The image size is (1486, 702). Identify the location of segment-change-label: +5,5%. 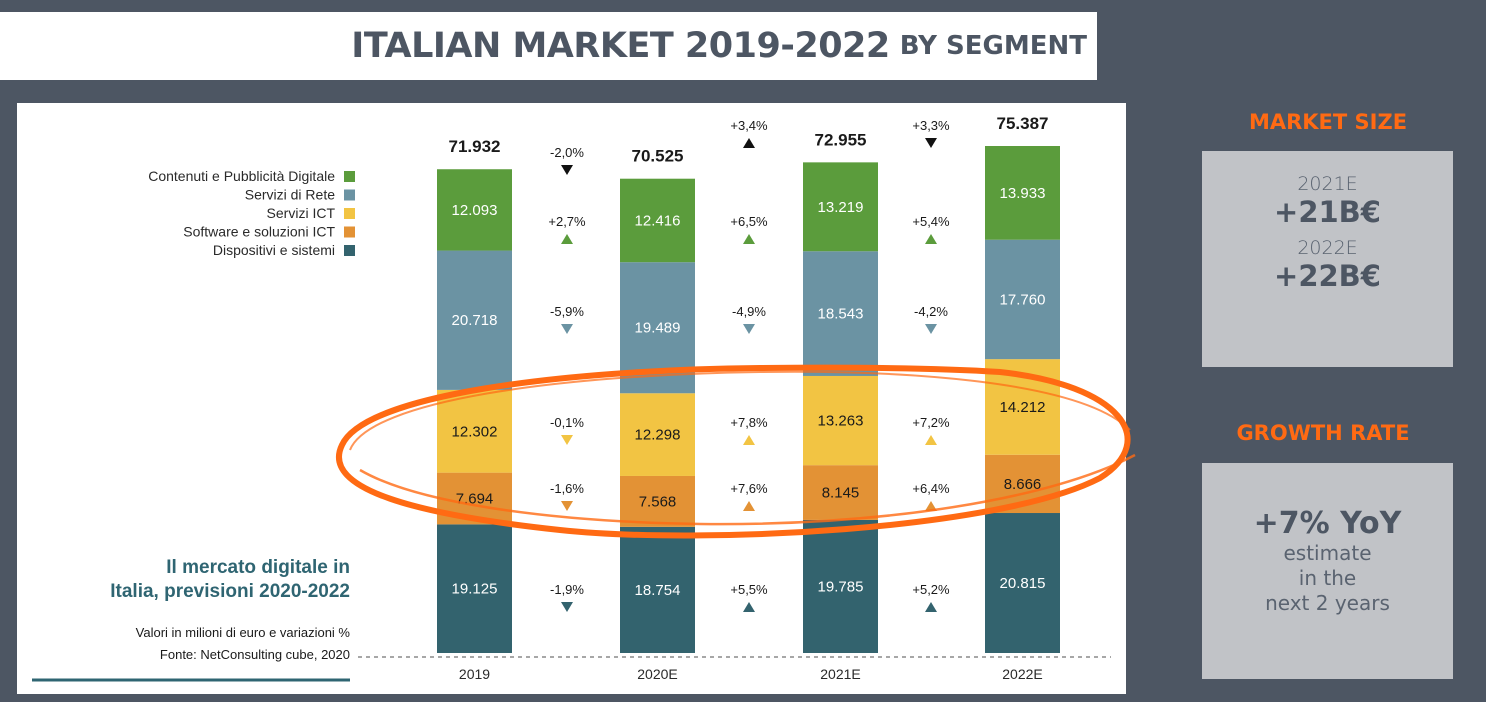
(749, 589).